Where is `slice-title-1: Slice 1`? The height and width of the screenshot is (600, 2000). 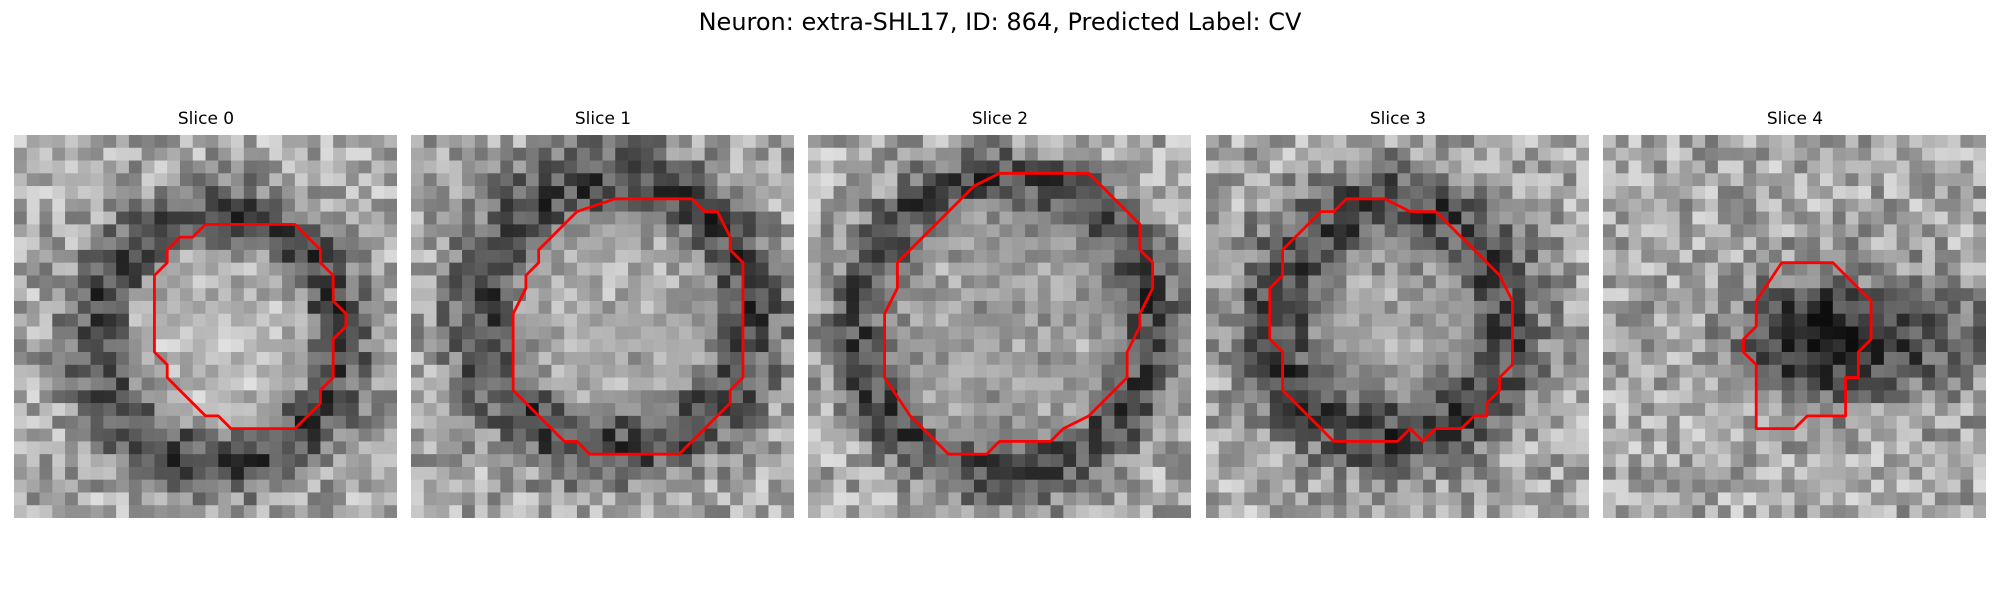
slice-title-1: Slice 1 is located at coordinates (603, 119).